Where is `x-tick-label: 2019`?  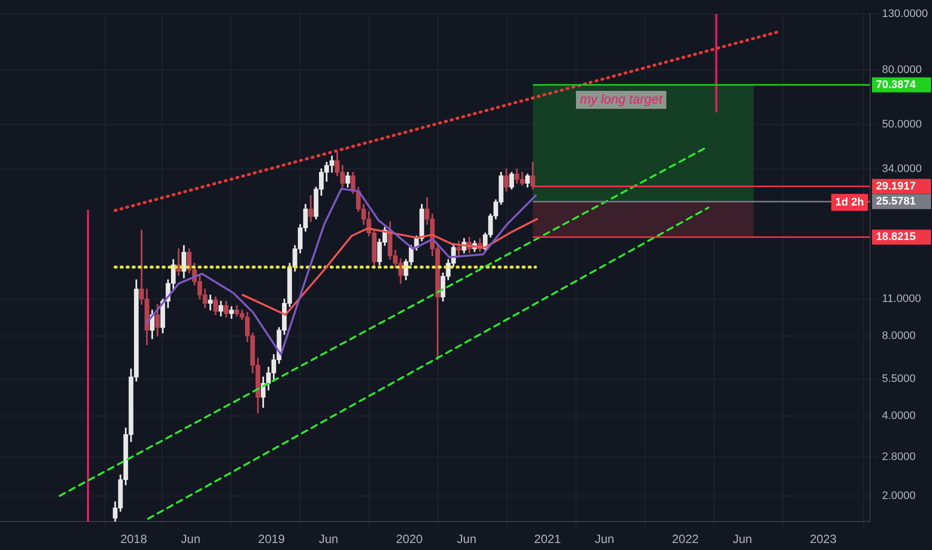
x-tick-label: 2019 is located at coordinates (272, 539).